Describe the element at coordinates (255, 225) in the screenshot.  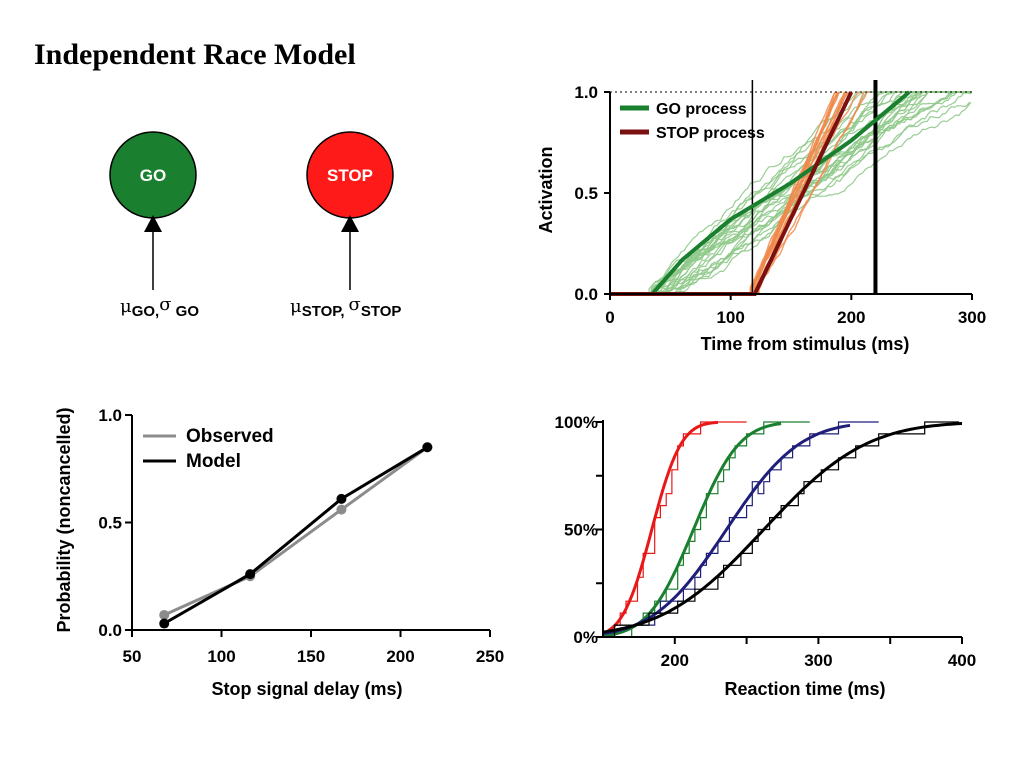
I see `race-diagram: GO μGO,σ GO STOP μSTOP, σSTOP` at that location.